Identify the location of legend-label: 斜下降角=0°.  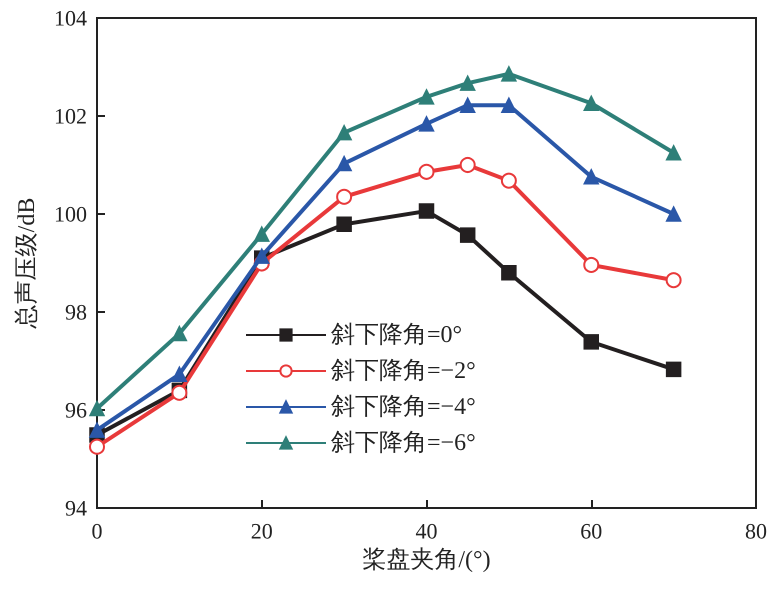
(396, 335).